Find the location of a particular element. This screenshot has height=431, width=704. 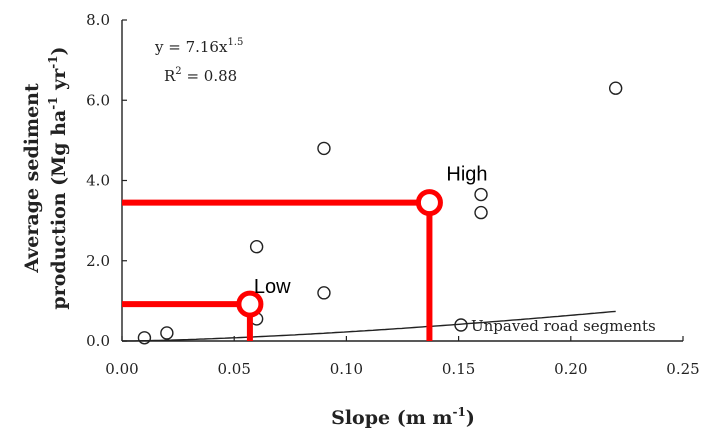

x-tick-label: 0.10 is located at coordinates (346, 369).